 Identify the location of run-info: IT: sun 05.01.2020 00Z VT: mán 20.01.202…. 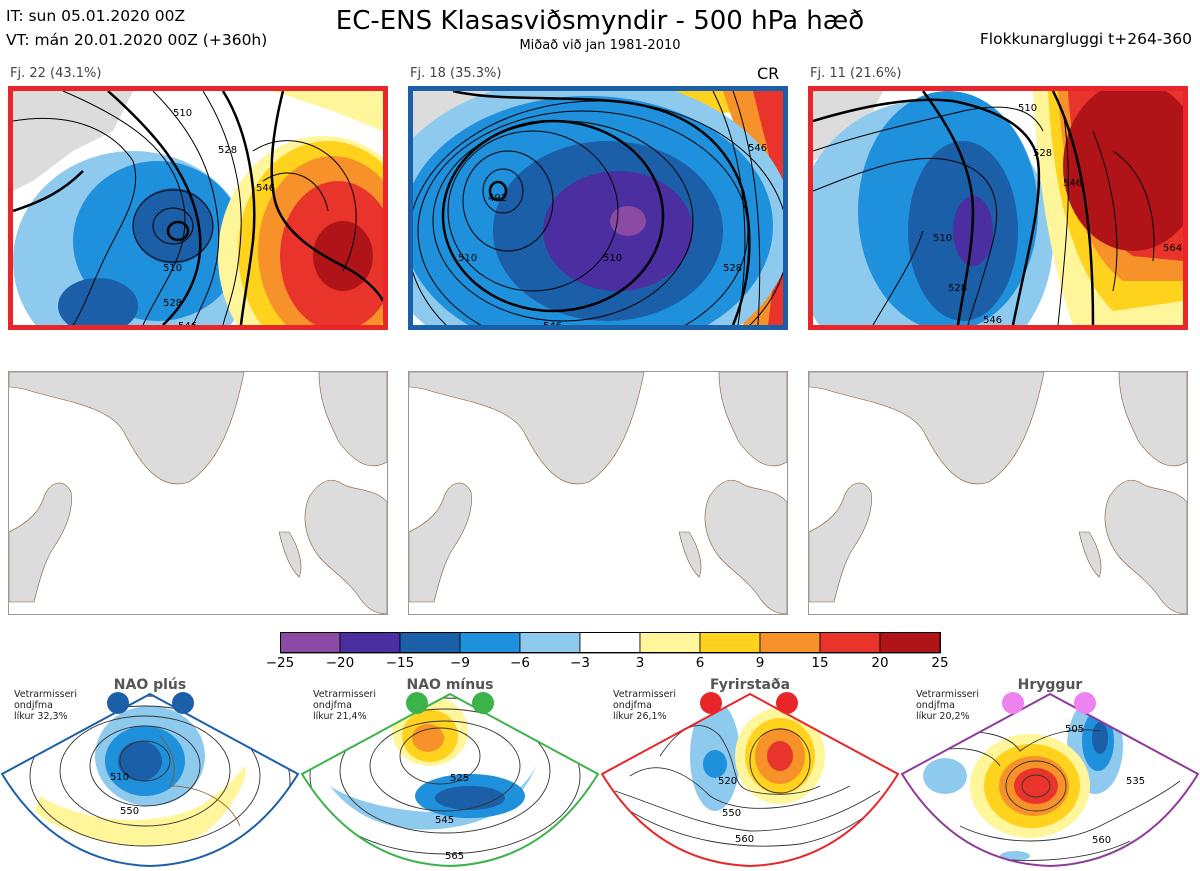
(136, 28).